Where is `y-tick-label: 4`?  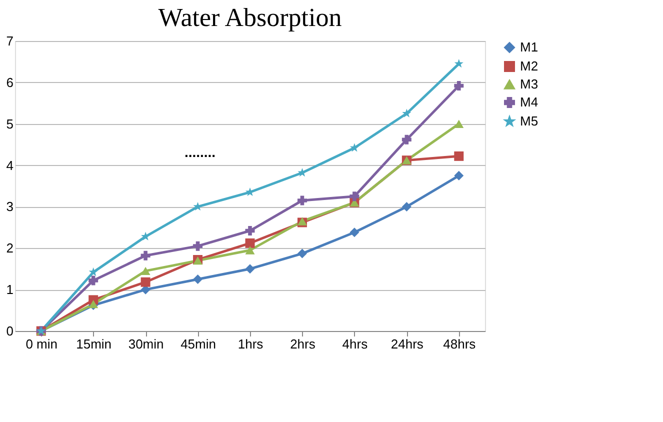
y-tick-label: 4 is located at coordinates (10, 165).